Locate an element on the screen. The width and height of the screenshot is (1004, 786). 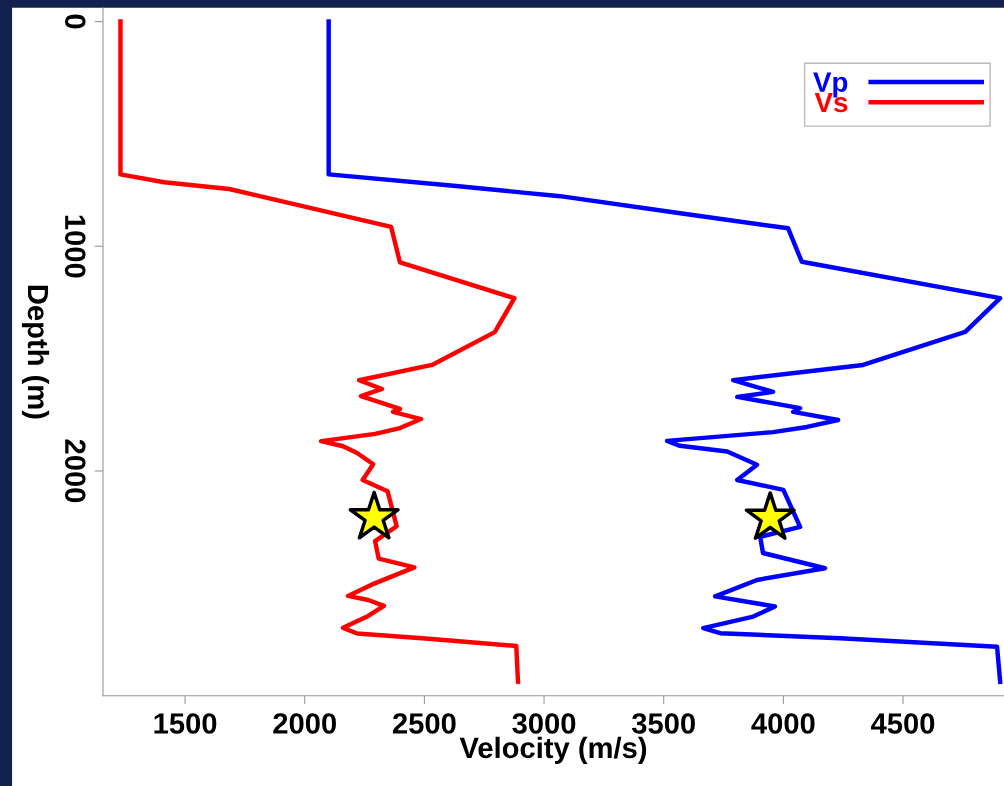
x-axis-title: Velocity (m/s) is located at coordinates (553, 750).